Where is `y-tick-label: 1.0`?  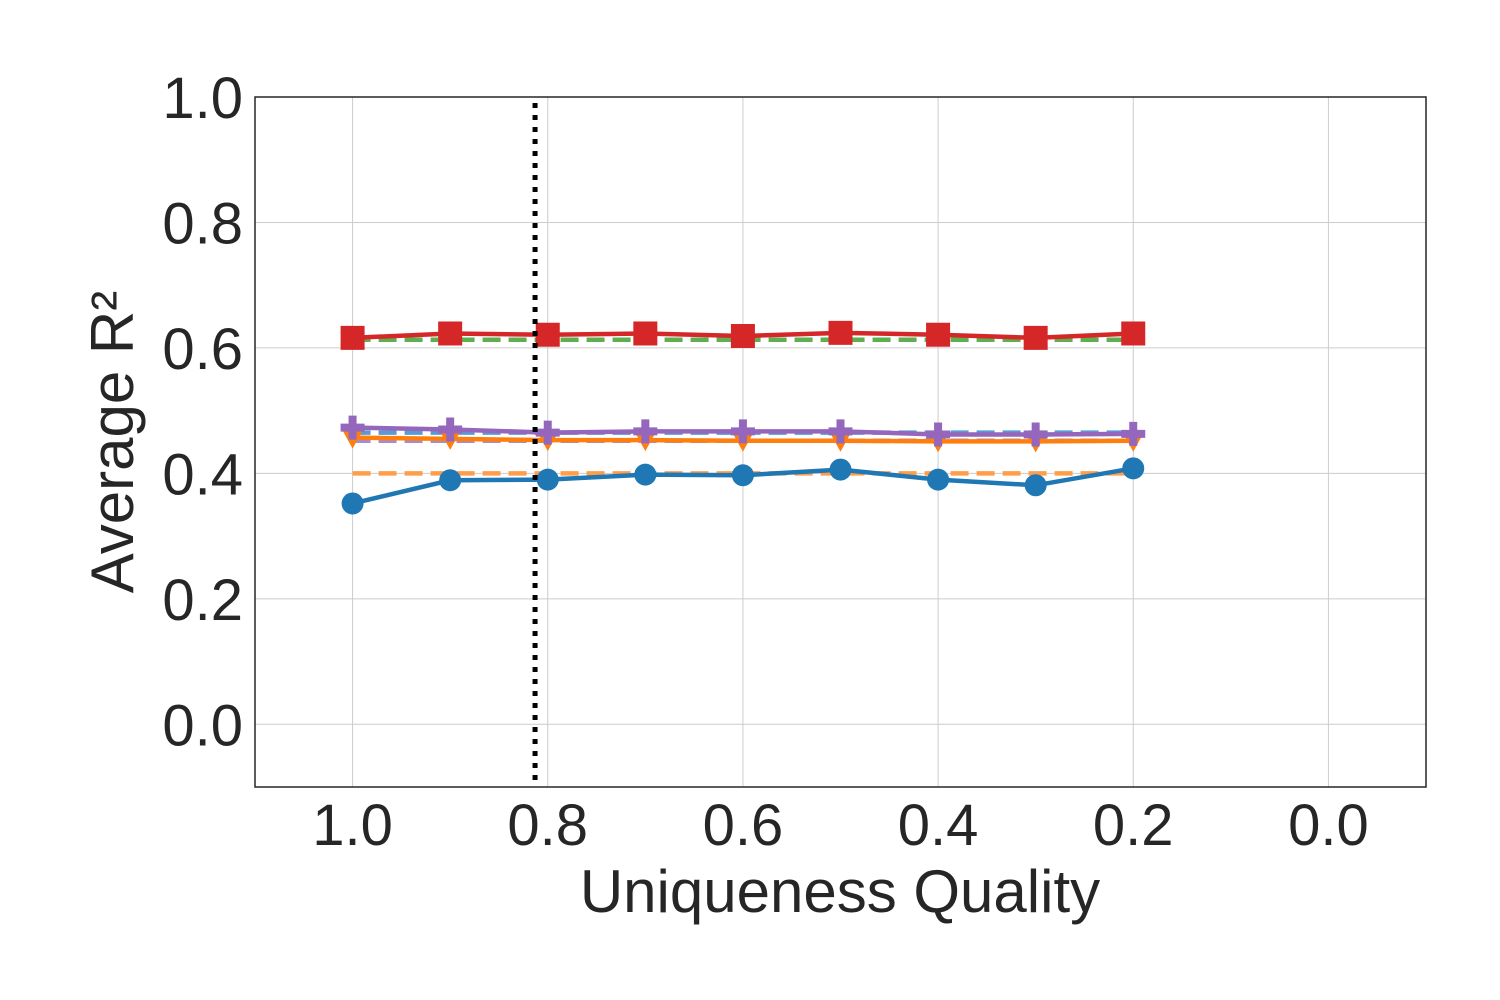
y-tick-label: 1.0 is located at coordinates (202, 98).